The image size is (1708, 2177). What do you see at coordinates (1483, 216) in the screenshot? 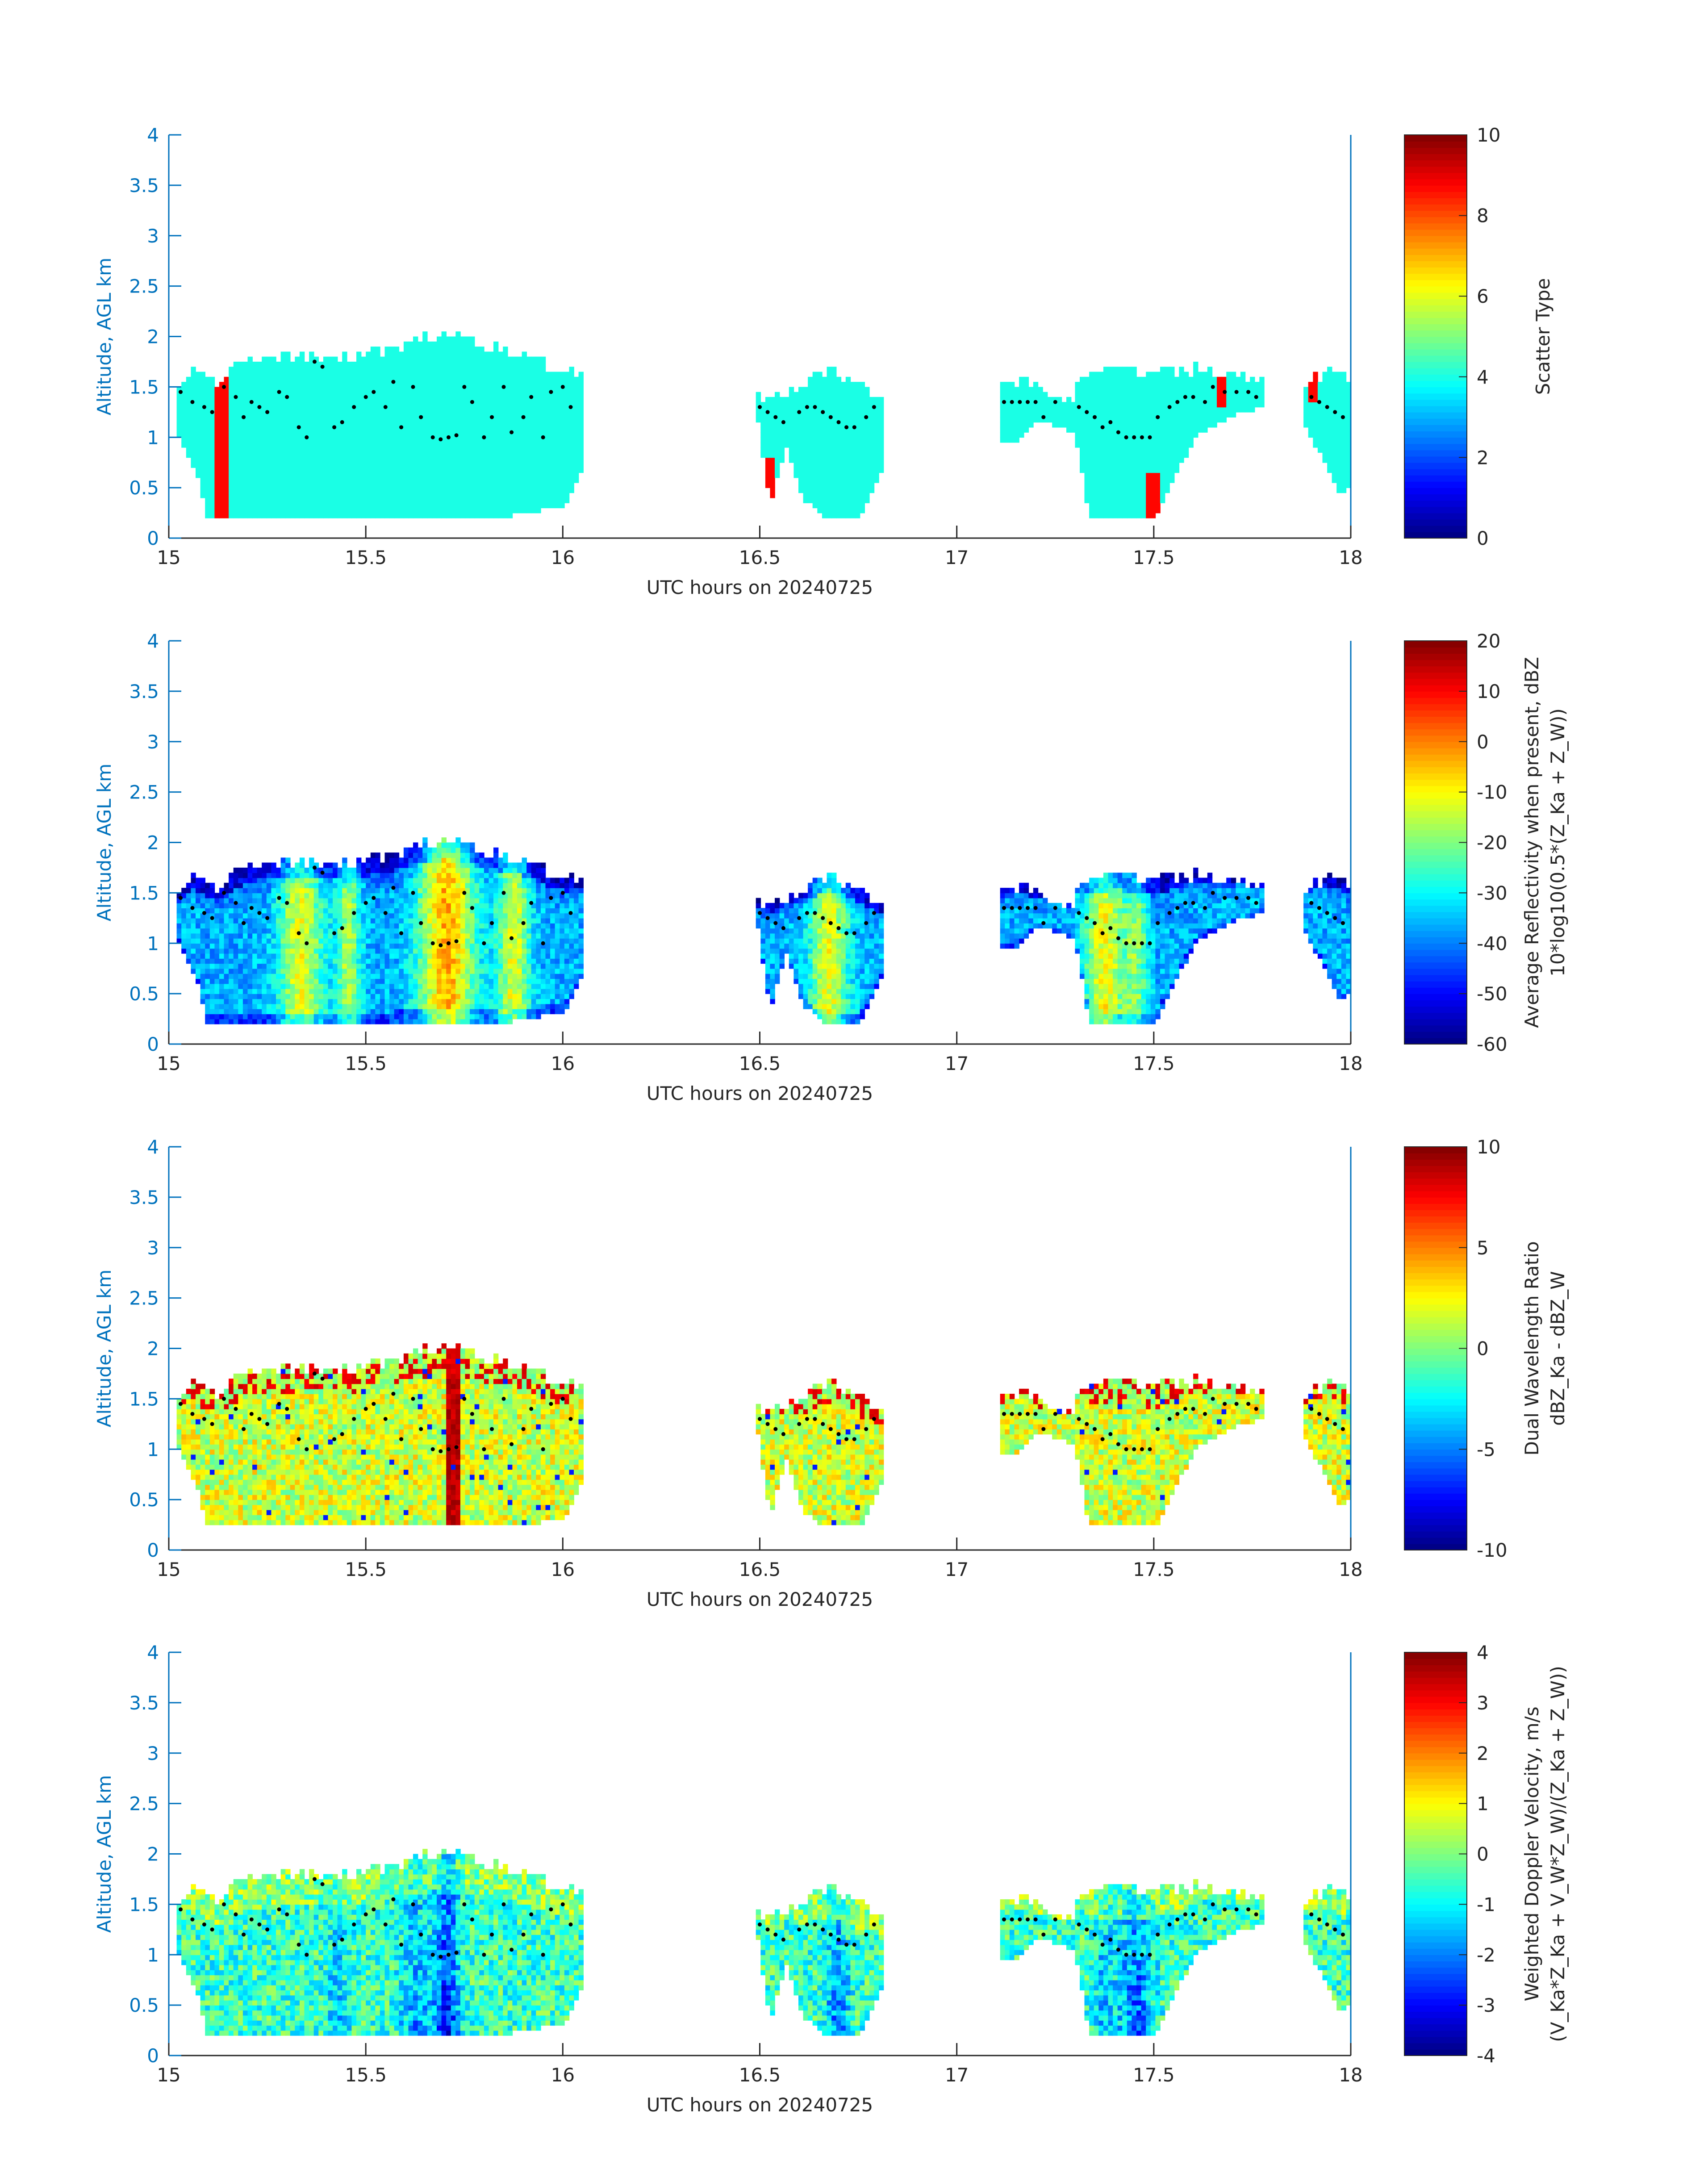
I see `colorbar-tick-label: 8` at bounding box center [1483, 216].